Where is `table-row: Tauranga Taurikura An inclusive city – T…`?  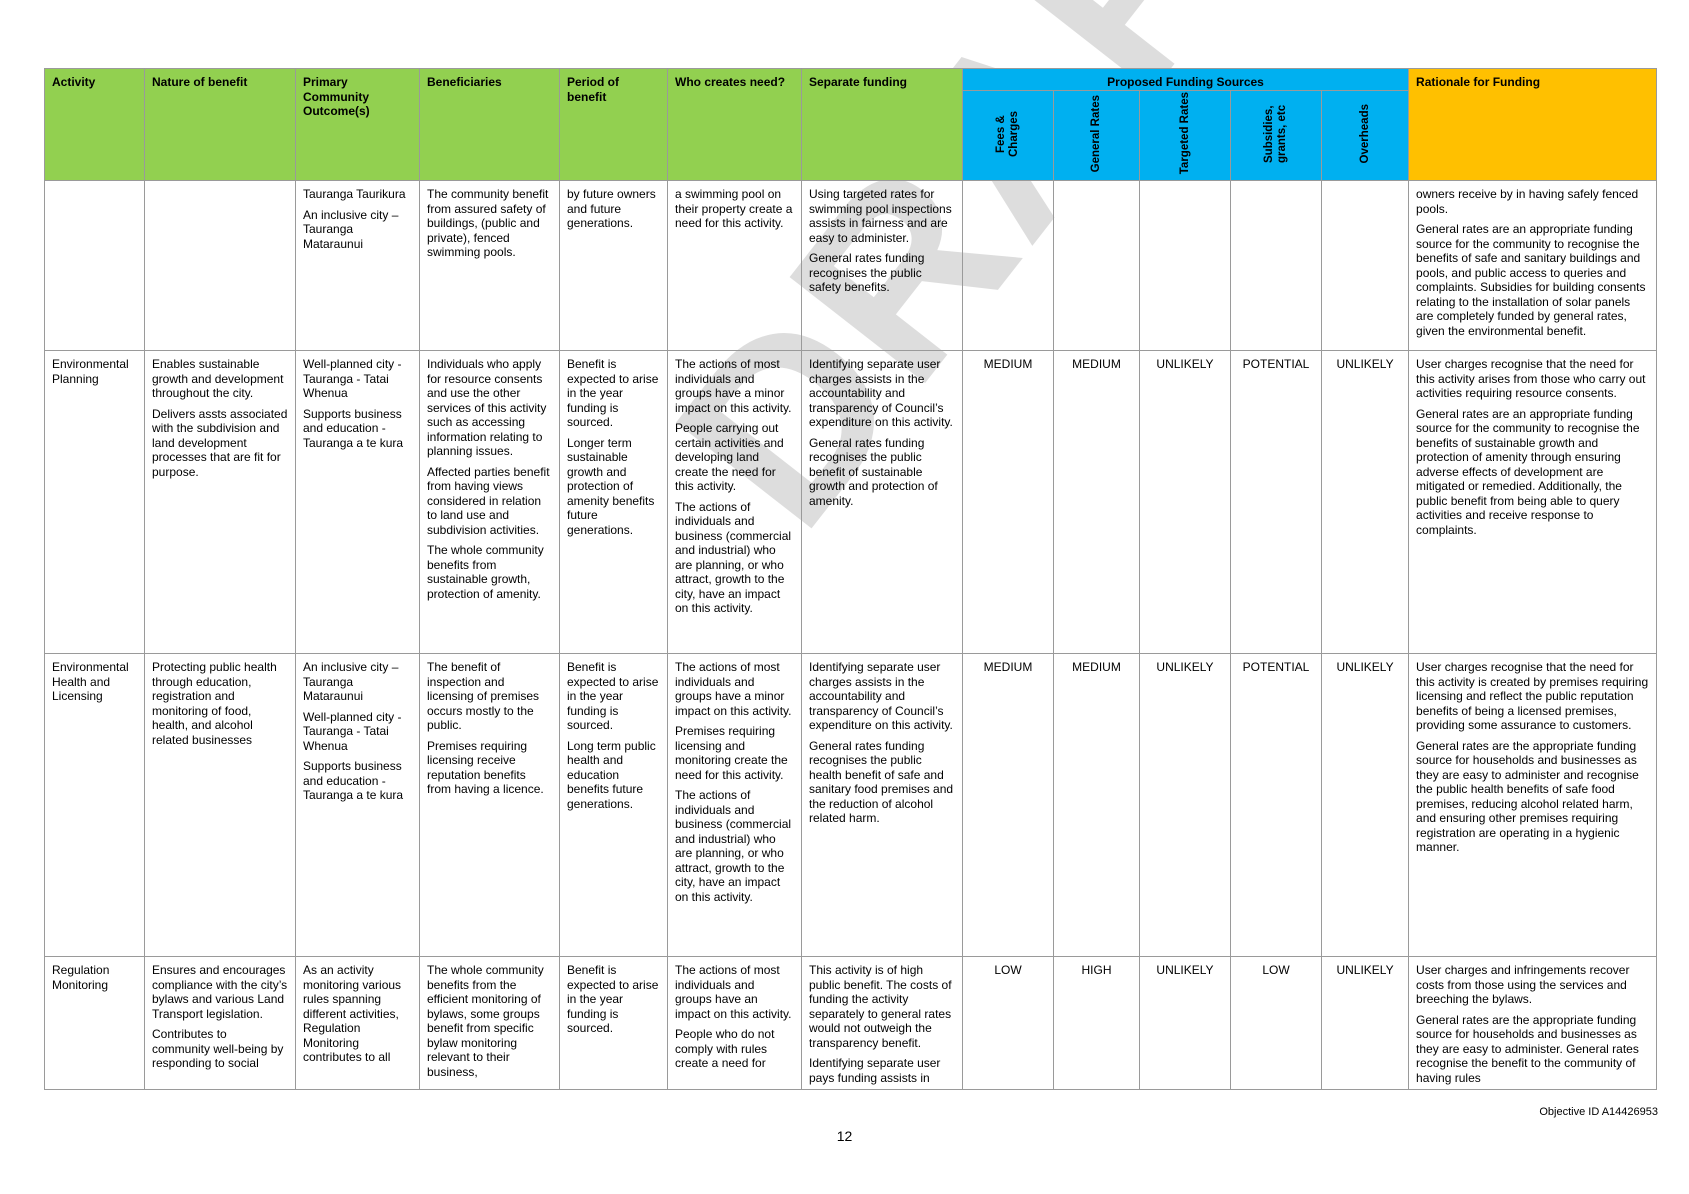
table-row: Tauranga Taurikura An inclusive city – T… is located at coordinates (851, 265).